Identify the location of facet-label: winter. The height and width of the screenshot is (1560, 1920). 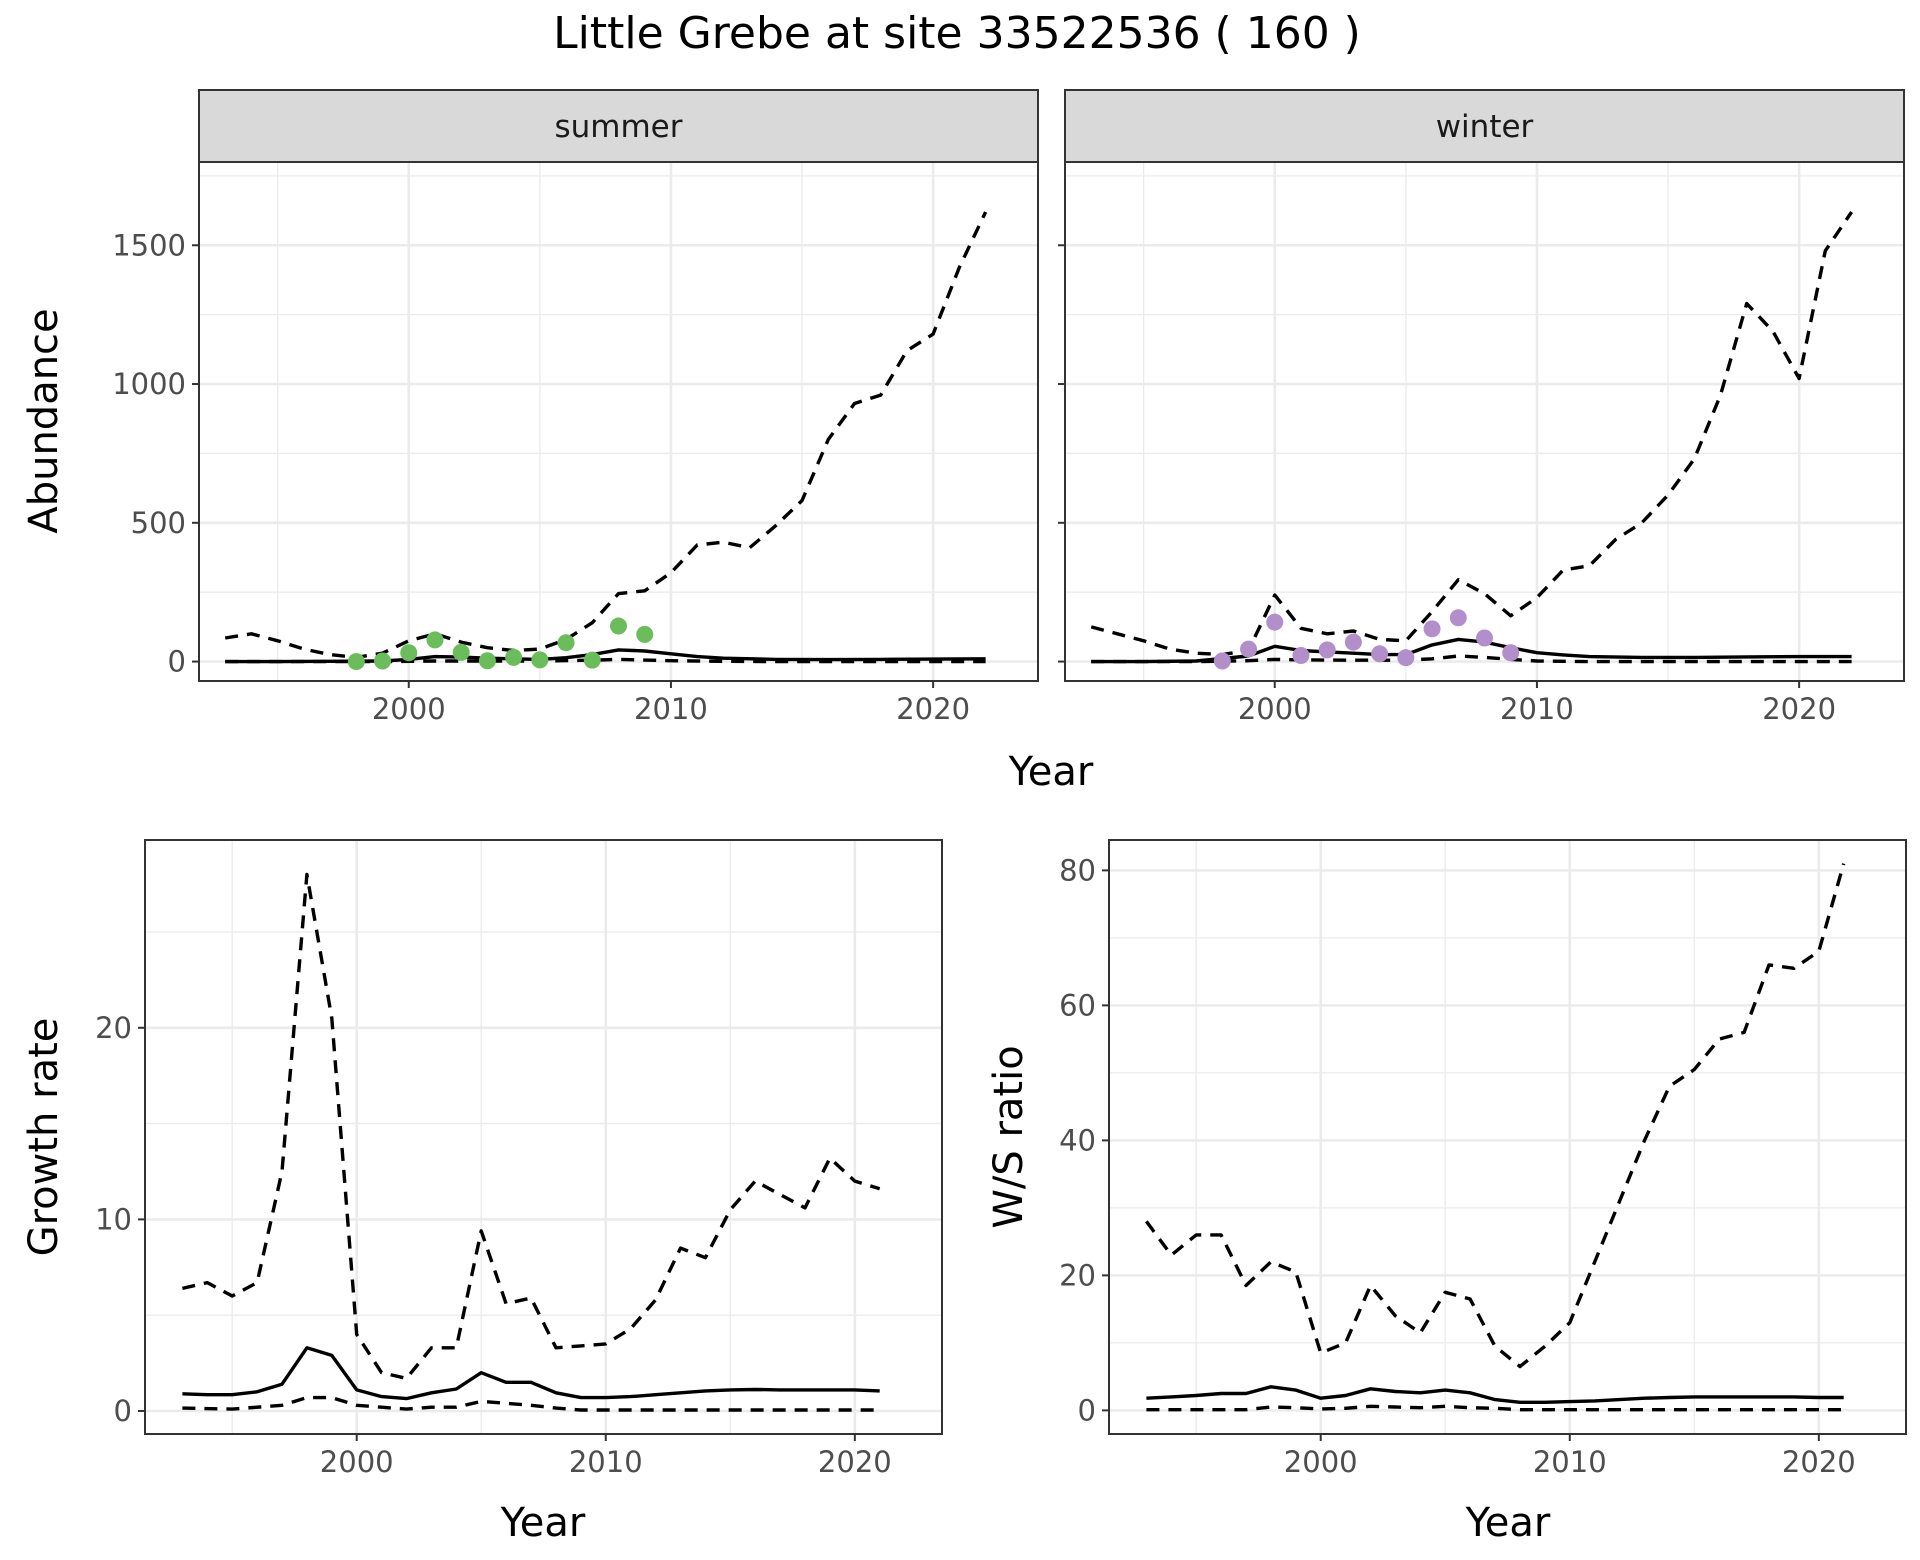
(1485, 127).